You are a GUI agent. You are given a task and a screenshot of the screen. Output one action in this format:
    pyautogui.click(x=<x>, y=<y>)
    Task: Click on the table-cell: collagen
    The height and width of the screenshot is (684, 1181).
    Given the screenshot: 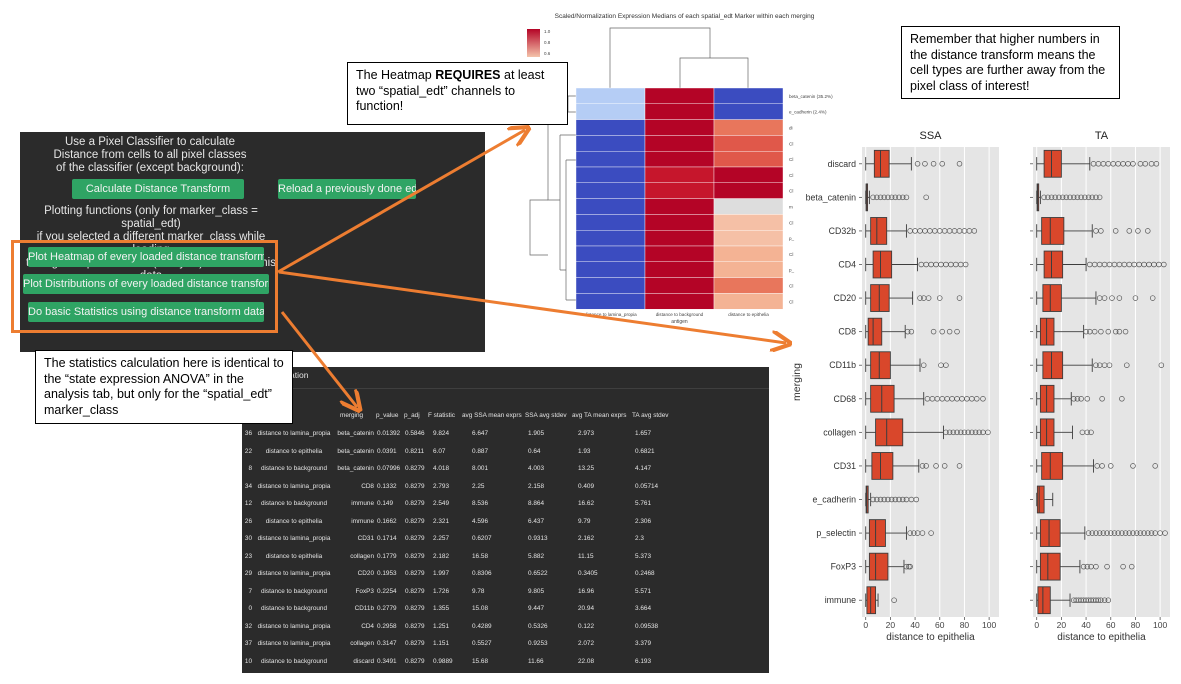 What is the action you would take?
    pyautogui.click(x=362, y=643)
    